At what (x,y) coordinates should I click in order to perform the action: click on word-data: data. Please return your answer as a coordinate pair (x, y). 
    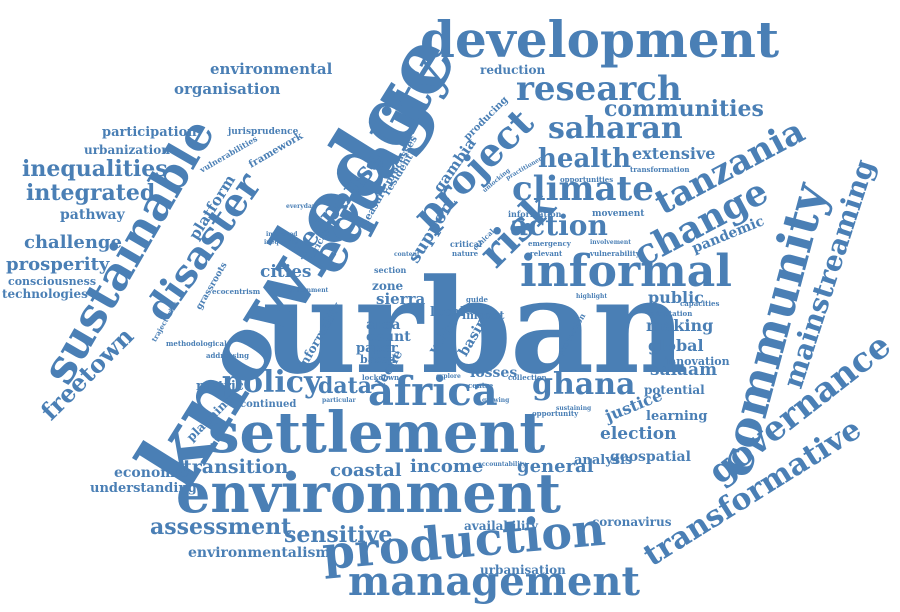
    Looking at the image, I should click on (345, 386).